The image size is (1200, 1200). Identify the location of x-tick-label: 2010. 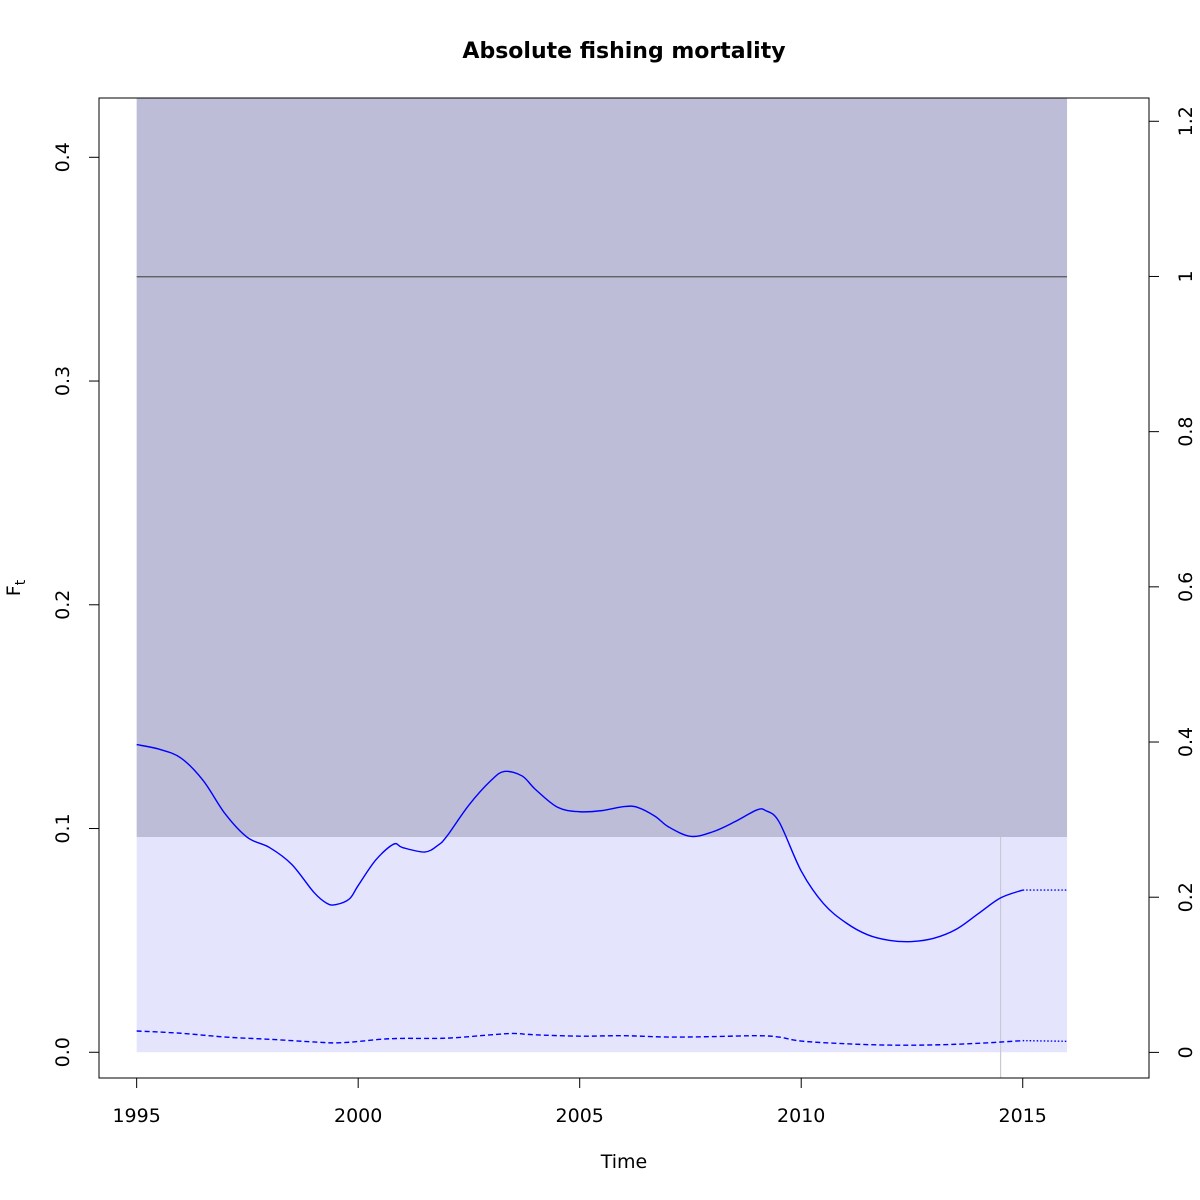
(801, 1116).